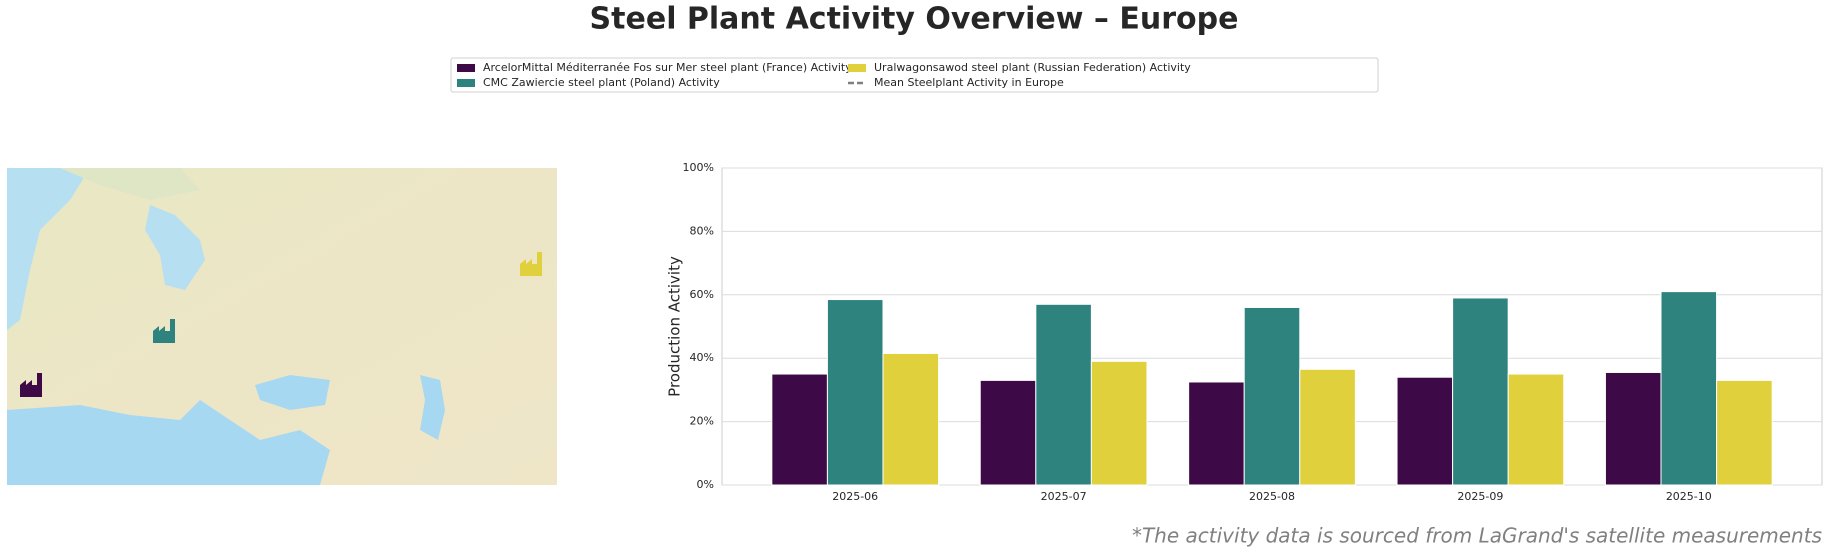  What do you see at coordinates (705, 484) in the screenshot?
I see `y-tick-label: 0%` at bounding box center [705, 484].